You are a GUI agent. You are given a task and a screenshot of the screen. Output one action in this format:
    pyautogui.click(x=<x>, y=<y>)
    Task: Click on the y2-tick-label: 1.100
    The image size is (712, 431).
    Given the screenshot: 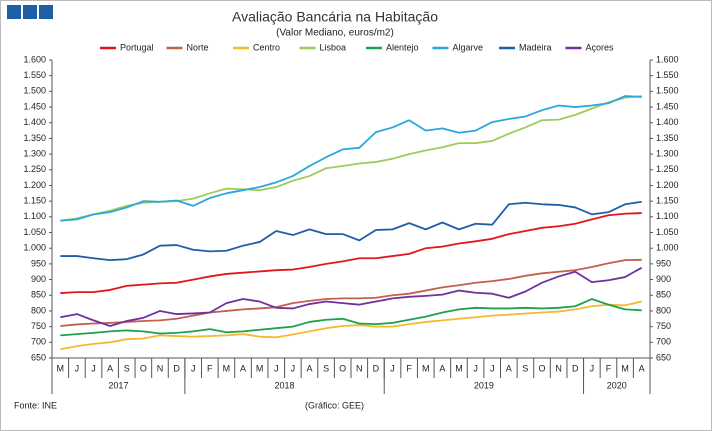 What is the action you would take?
    pyautogui.click(x=667, y=216)
    